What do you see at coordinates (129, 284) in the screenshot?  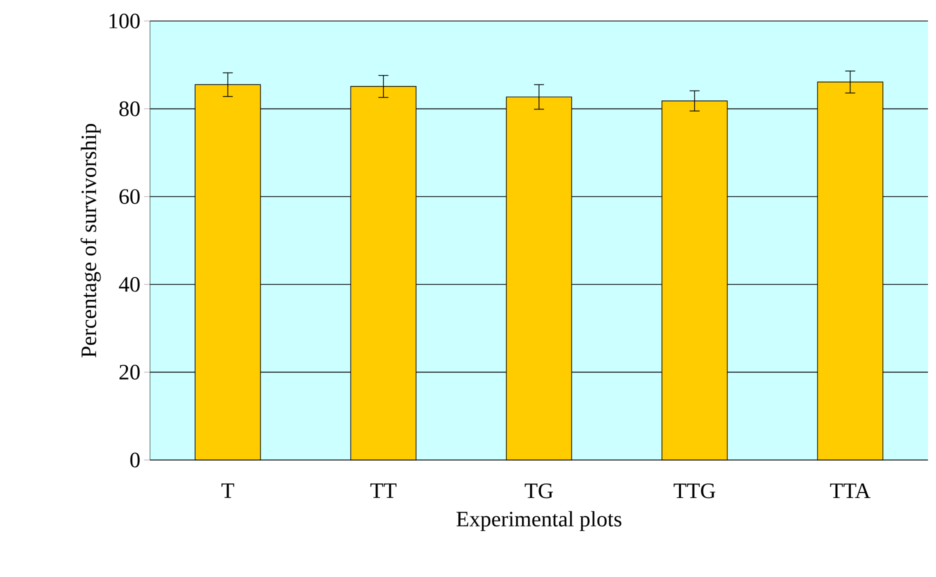 I see `y-tick-label: 40` at bounding box center [129, 284].